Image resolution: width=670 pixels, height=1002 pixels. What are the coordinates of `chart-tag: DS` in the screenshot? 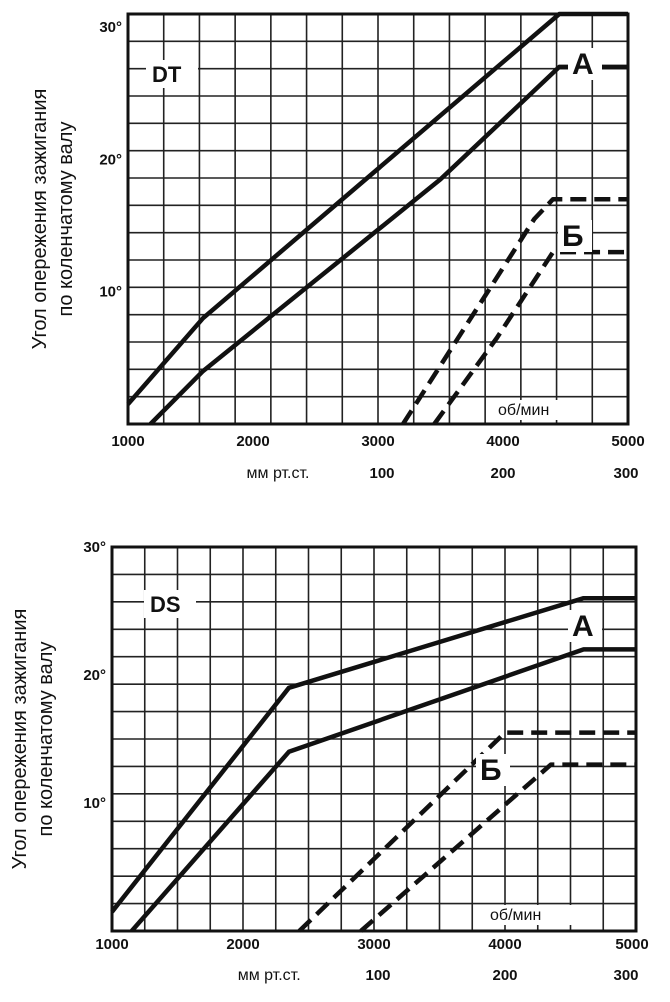 It's located at (165, 604).